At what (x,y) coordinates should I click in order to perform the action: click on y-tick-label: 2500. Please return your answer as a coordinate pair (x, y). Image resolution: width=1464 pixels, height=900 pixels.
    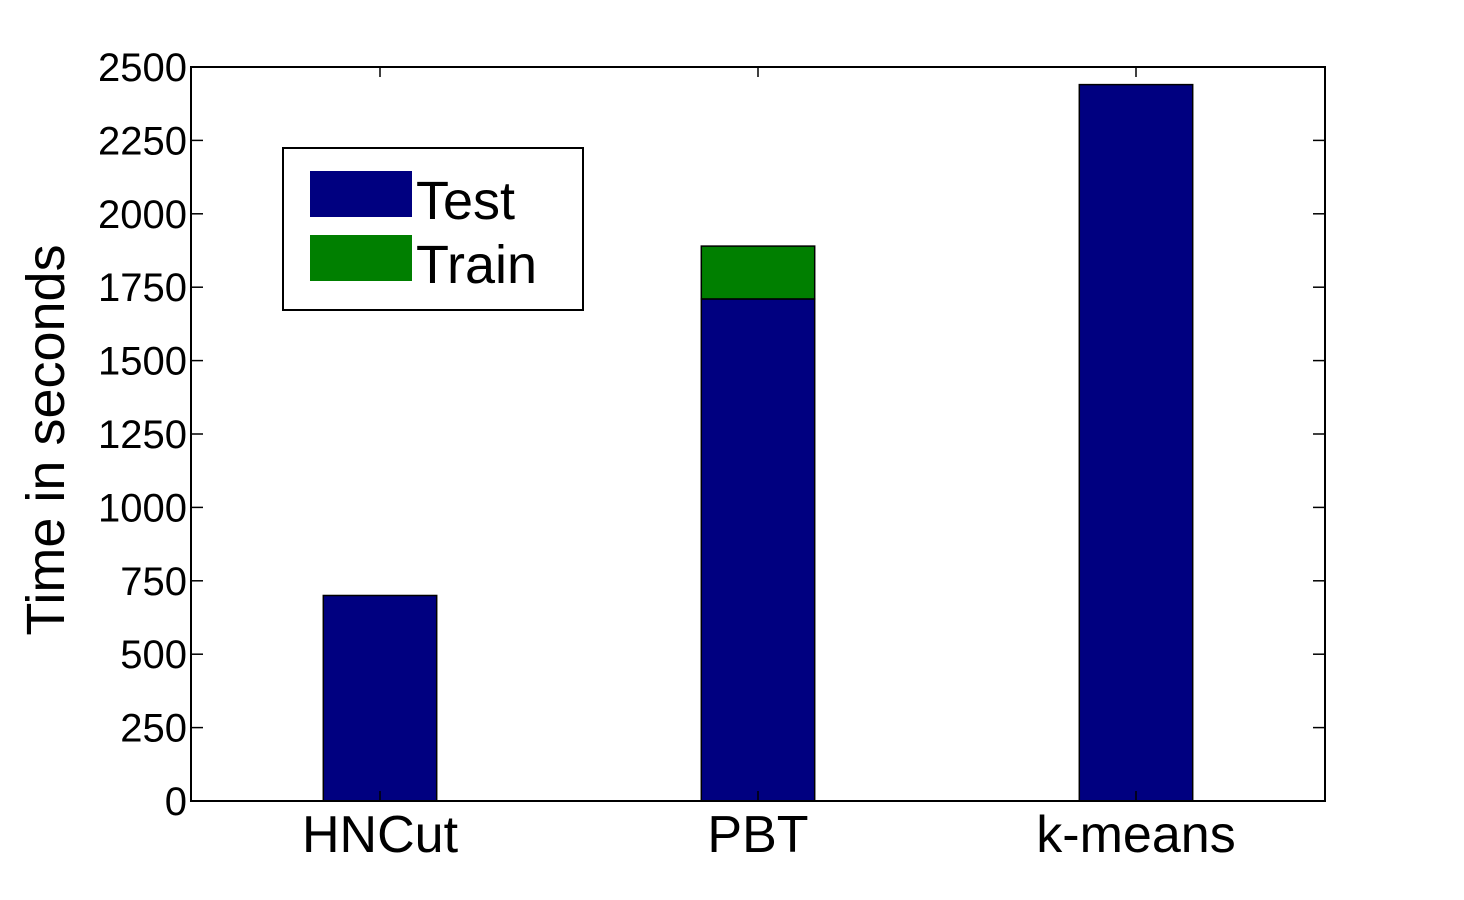
    Looking at the image, I should click on (142, 68).